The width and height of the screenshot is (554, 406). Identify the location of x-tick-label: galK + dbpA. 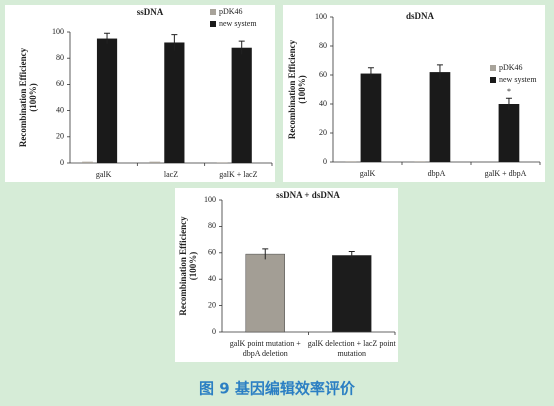
(506, 173).